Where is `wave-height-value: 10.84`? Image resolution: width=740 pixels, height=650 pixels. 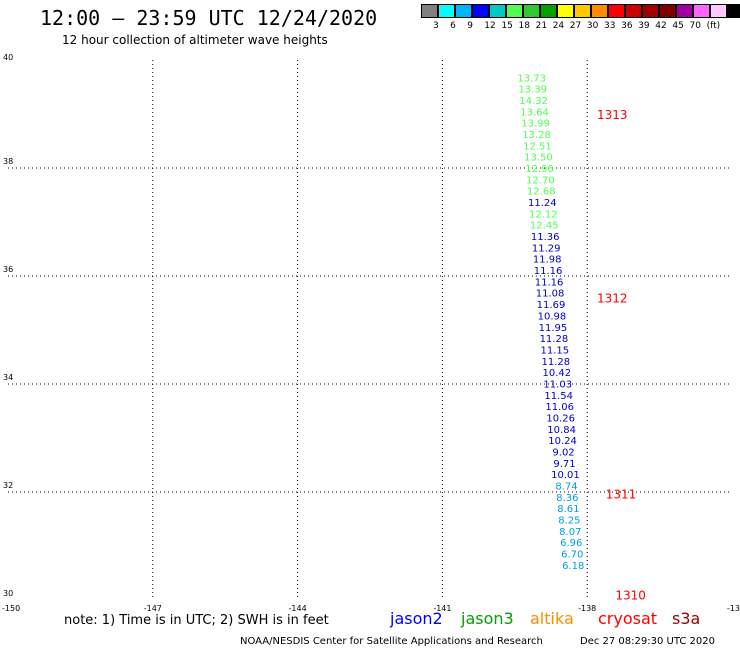 wave-height-value: 10.84 is located at coordinates (561, 430).